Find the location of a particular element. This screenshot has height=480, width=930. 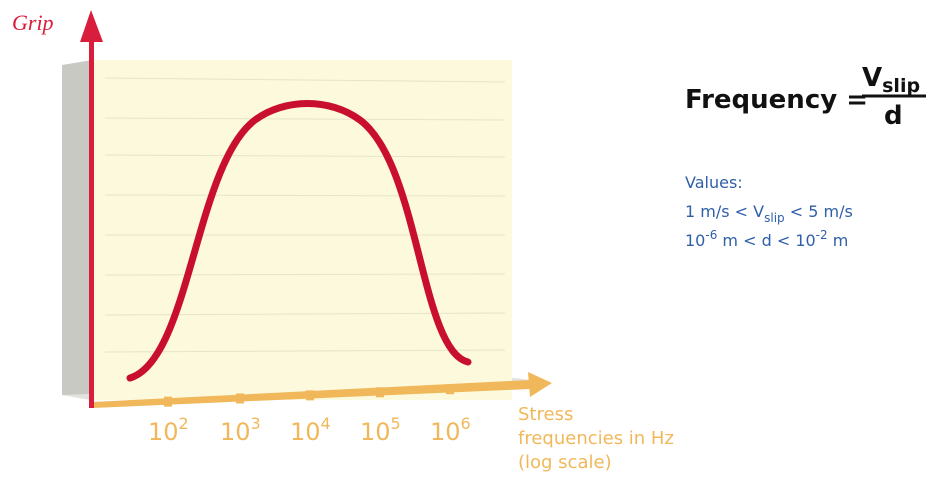

tick-label: 10² is located at coordinates (168, 430).